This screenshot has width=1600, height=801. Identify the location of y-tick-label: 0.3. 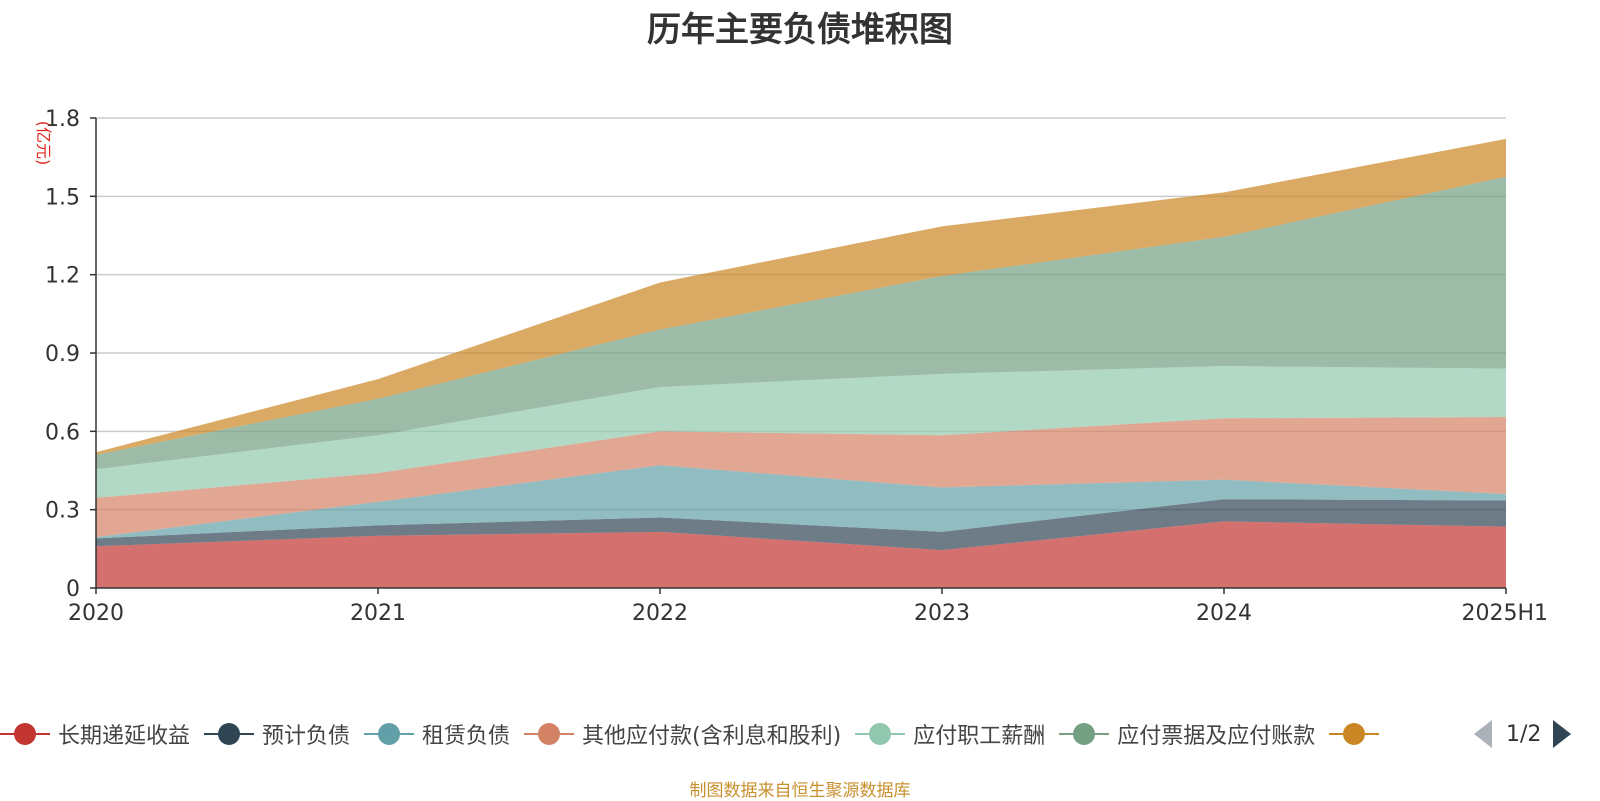
(62, 511).